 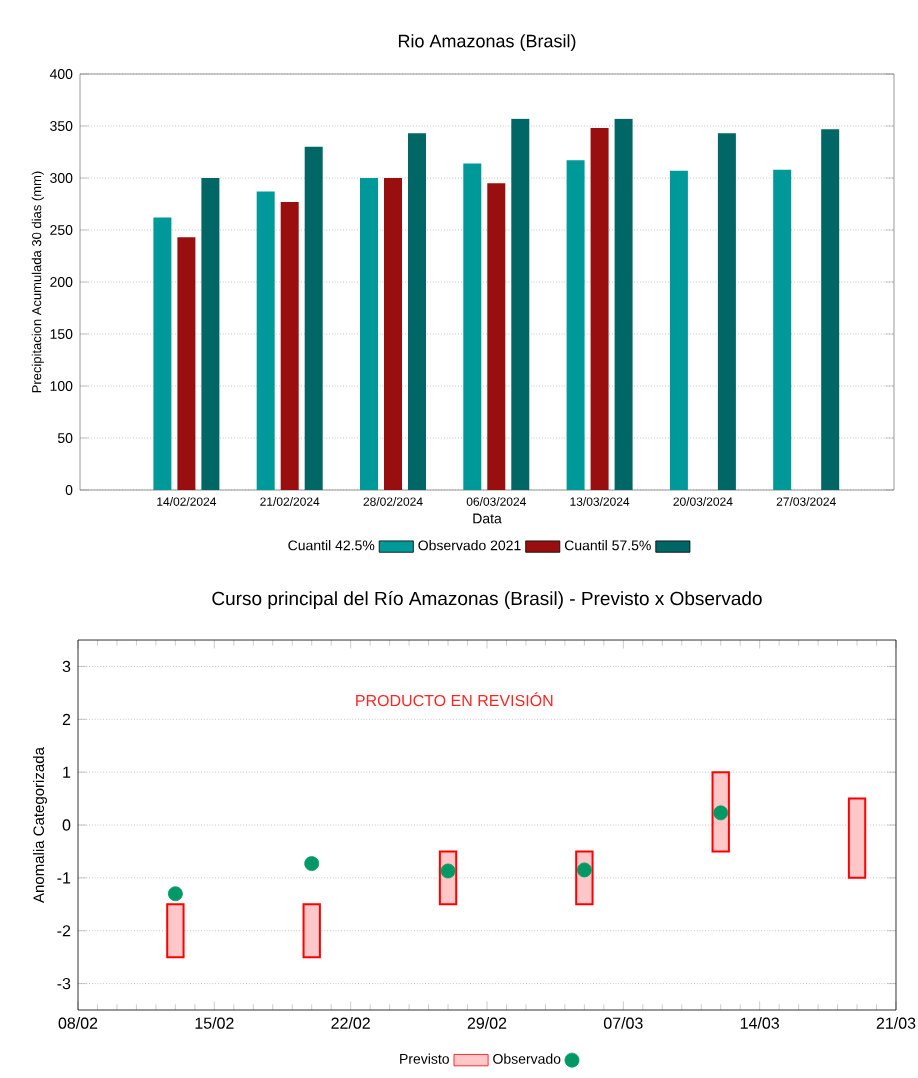 What do you see at coordinates (896, 1023) in the screenshot?
I see `x-tick-label: 21/03` at bounding box center [896, 1023].